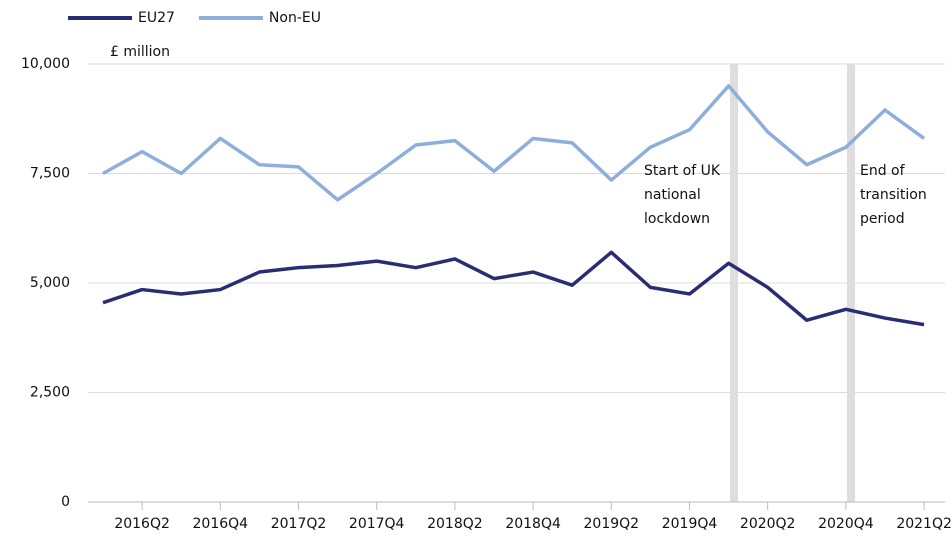 This screenshot has width=952, height=539. I want to click on y-tick-label: 0, so click(65, 502).